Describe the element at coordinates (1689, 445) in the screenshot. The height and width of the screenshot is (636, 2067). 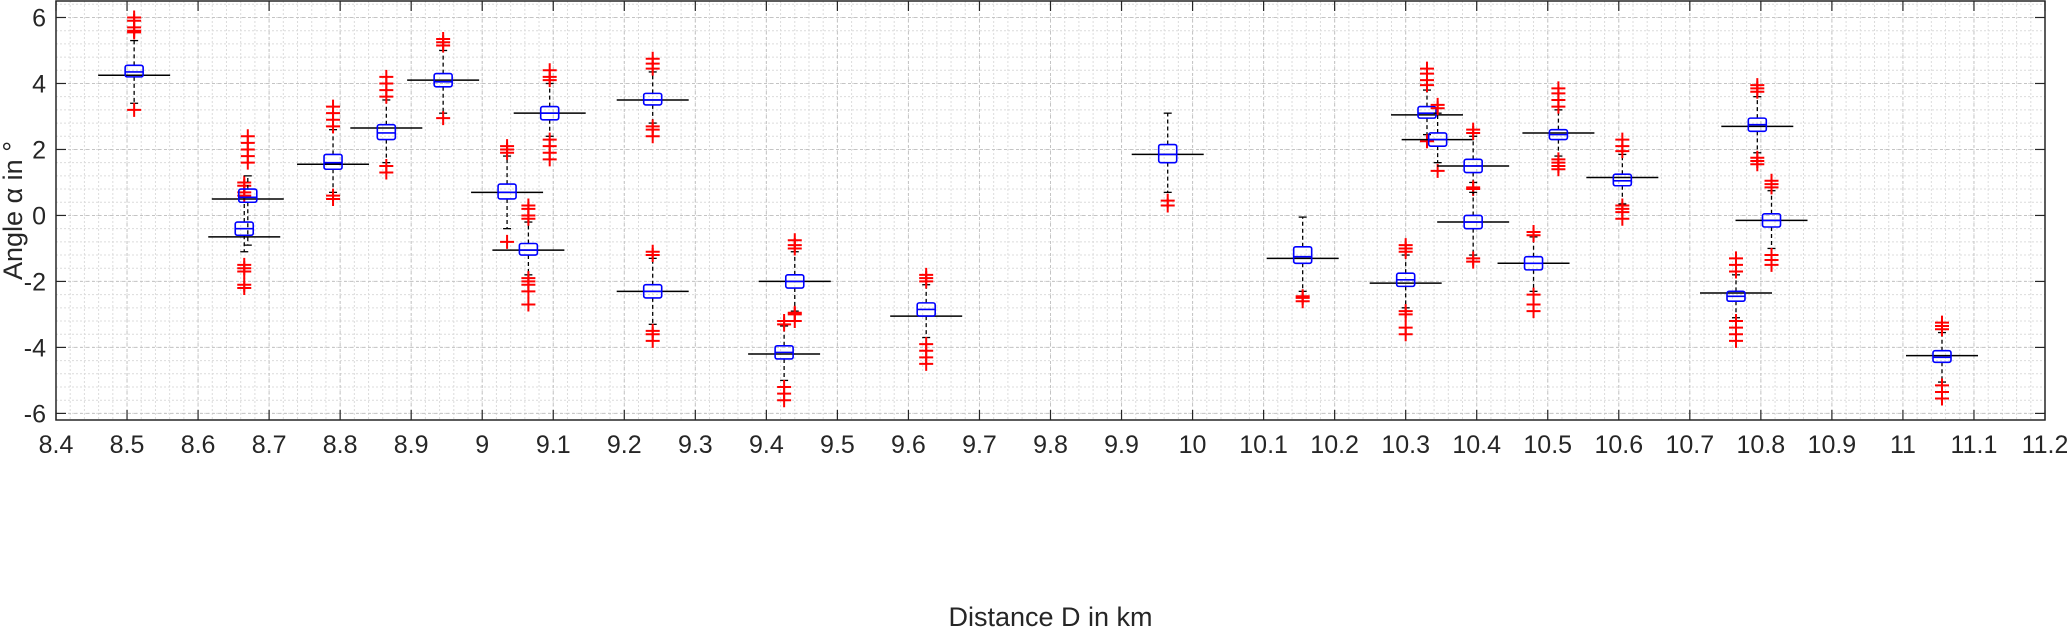
I see `x-tick-label: 10.7` at that location.